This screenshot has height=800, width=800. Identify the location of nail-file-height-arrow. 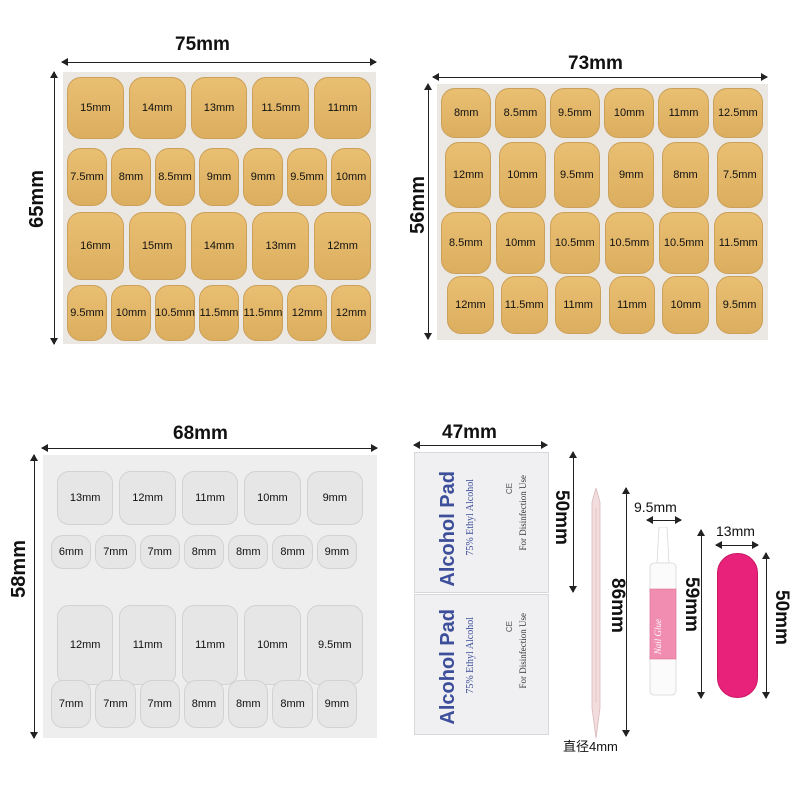
(766, 625).